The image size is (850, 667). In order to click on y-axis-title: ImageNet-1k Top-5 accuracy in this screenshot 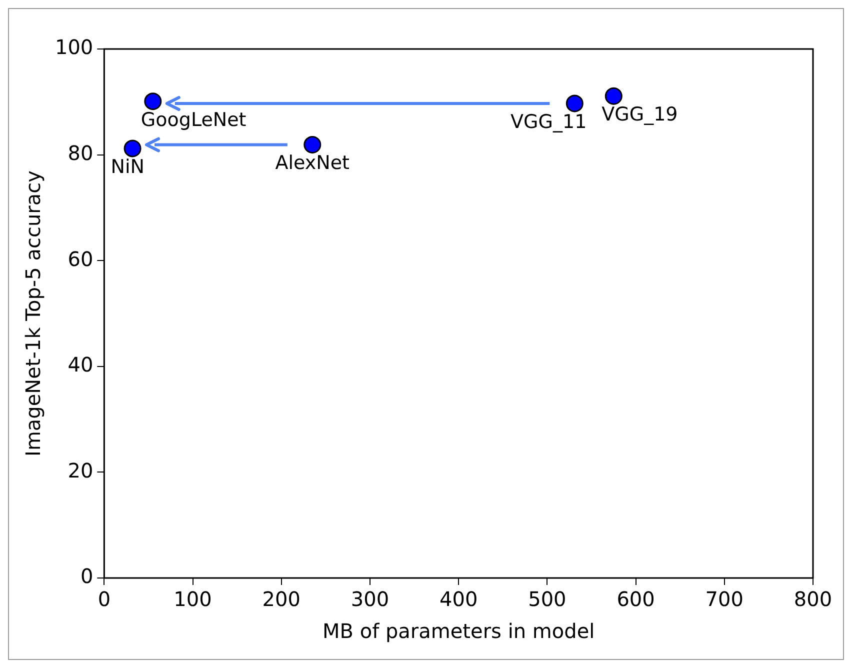, I will do `click(33, 313)`.